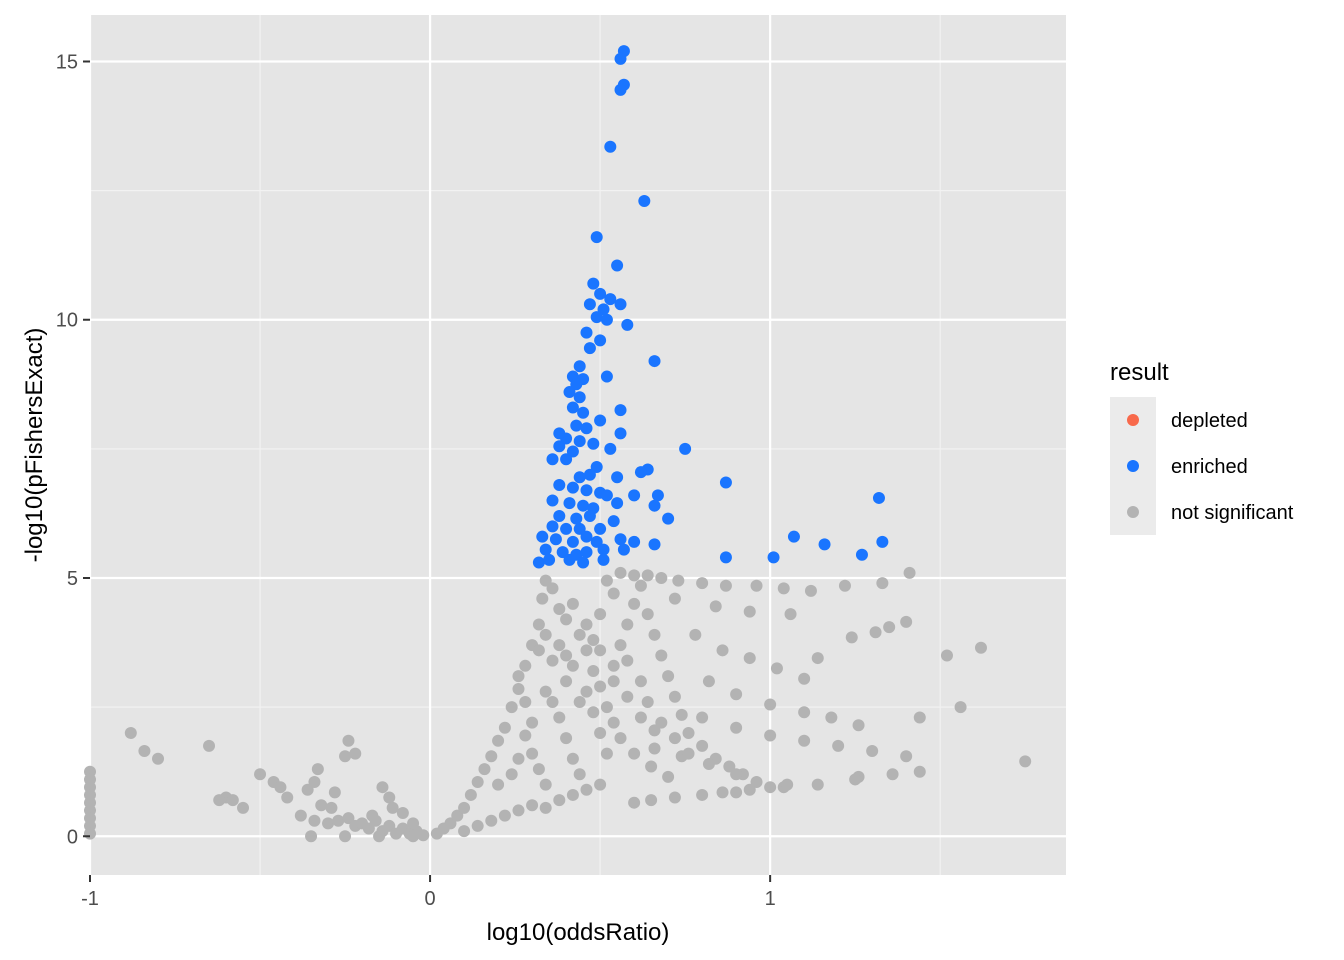  Describe the element at coordinates (1187, 467) in the screenshot. I see `legend-entry-enriched: enriched` at that location.